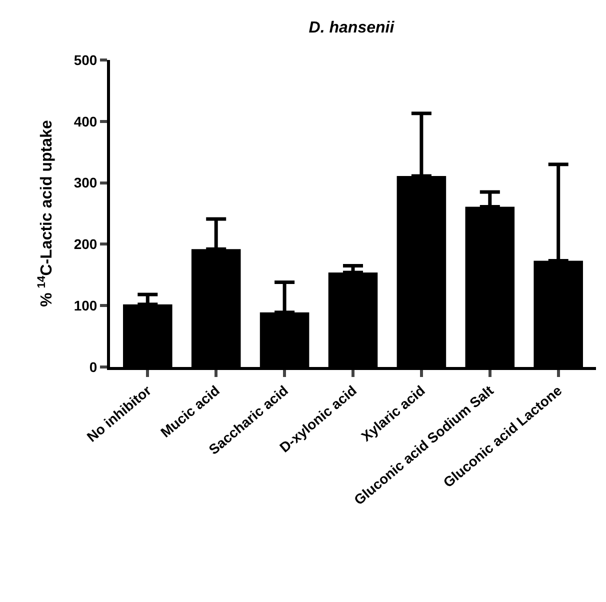  I want to click on y-tick-label: 0, so click(93, 366).